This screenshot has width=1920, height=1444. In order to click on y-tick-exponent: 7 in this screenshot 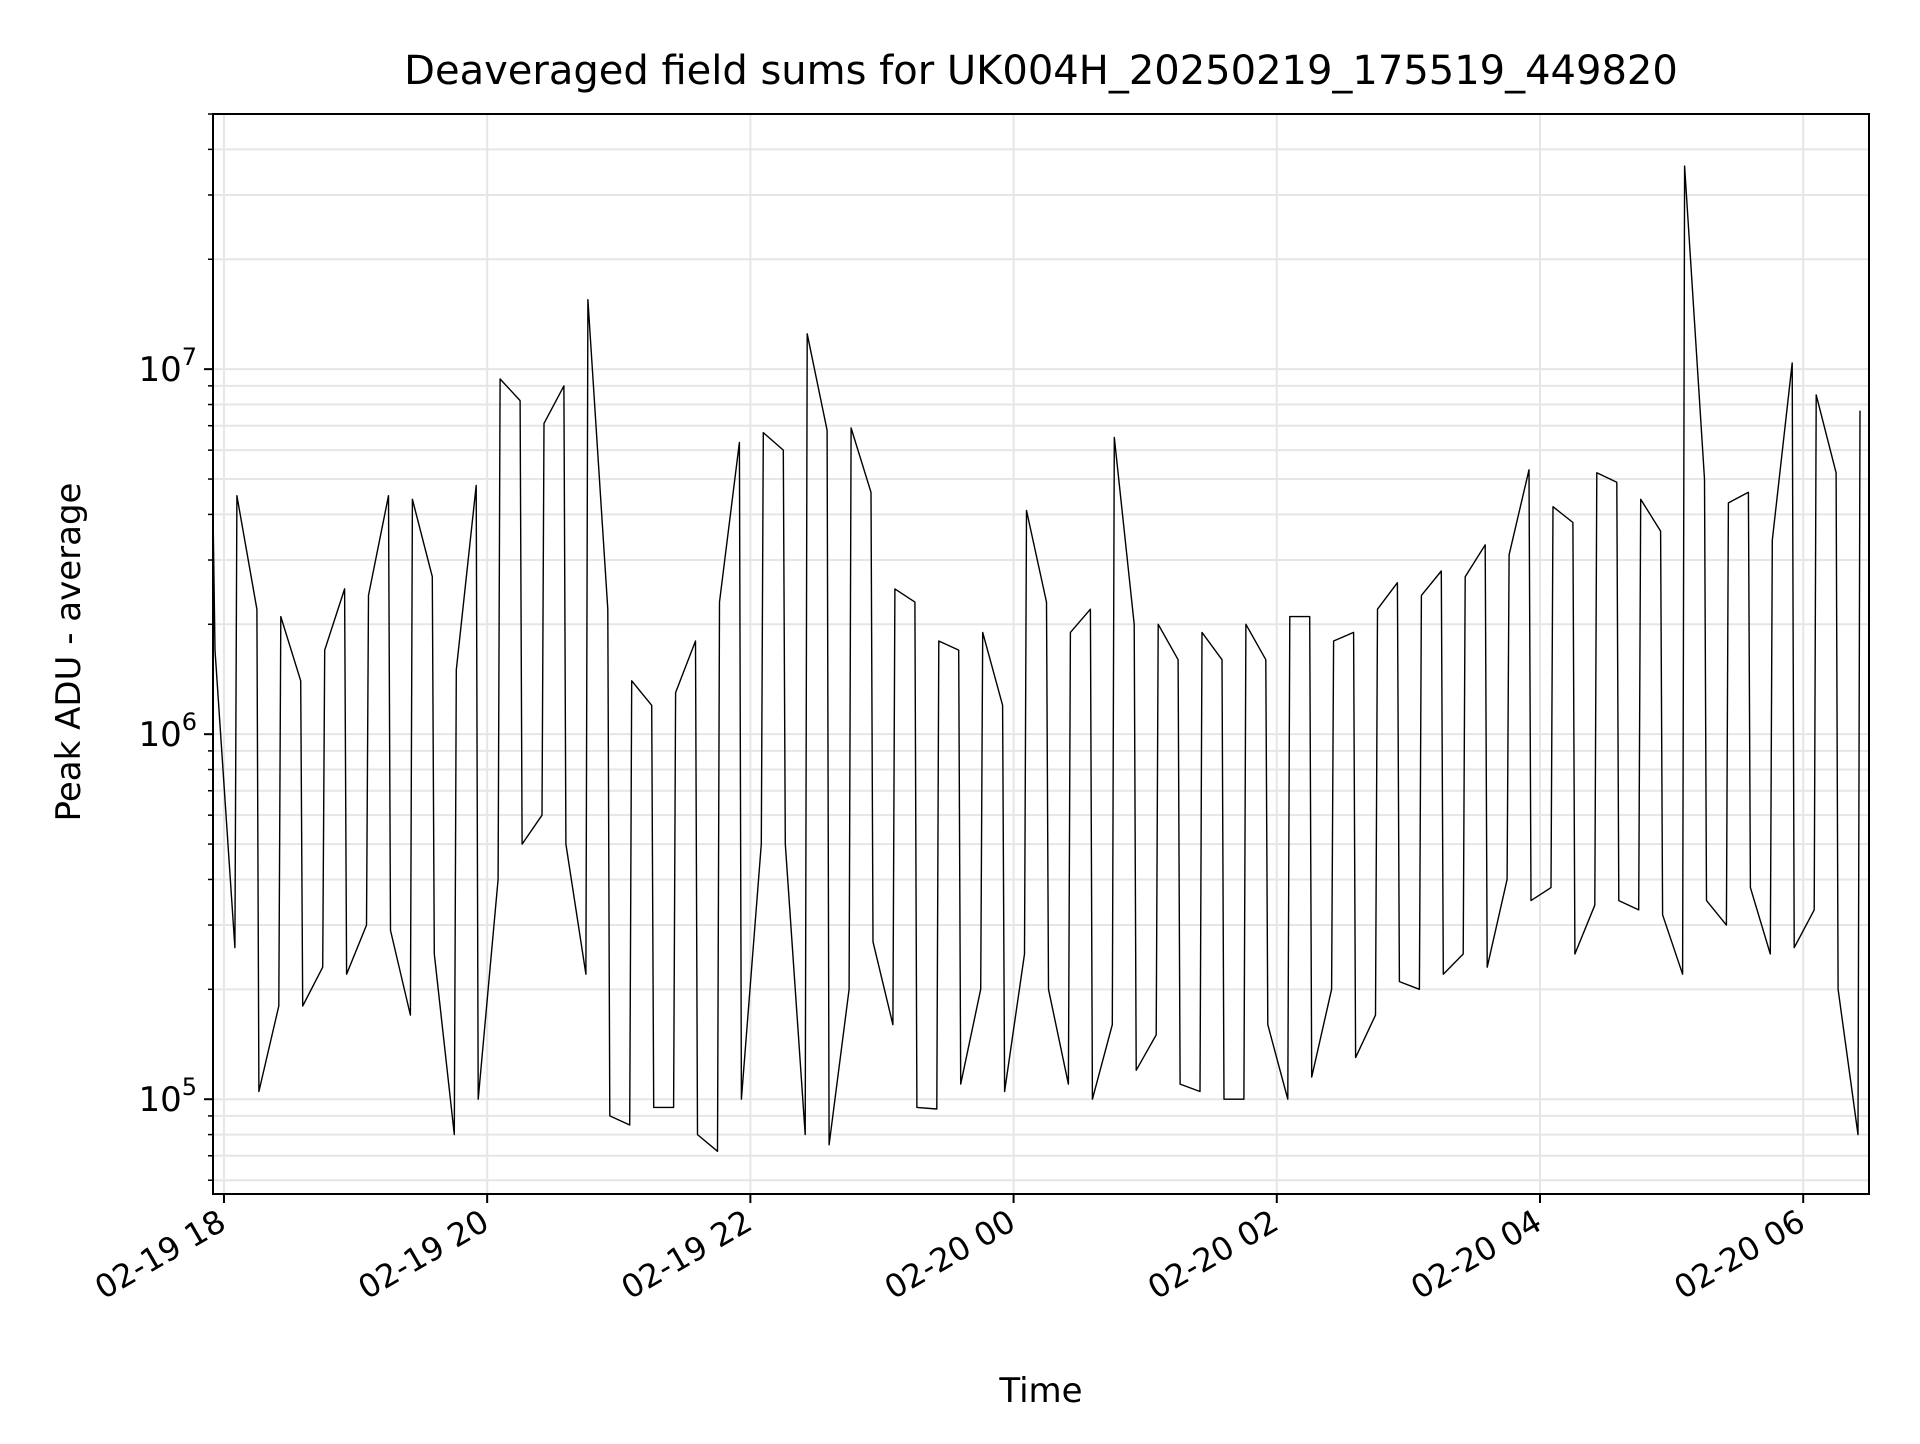, I will do `click(189, 357)`.